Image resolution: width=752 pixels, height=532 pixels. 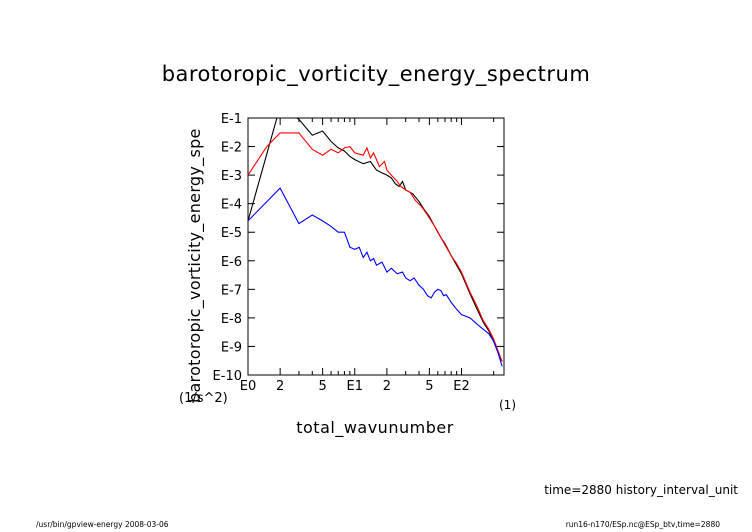 I want to click on y-tick-label: E-7, so click(x=231, y=290).